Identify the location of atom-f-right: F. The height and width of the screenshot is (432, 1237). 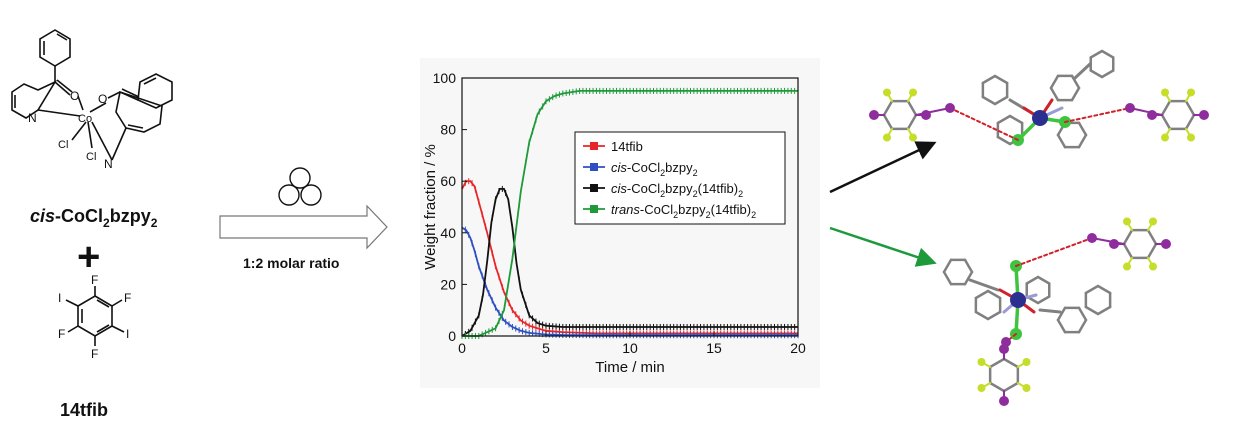
(127, 298).